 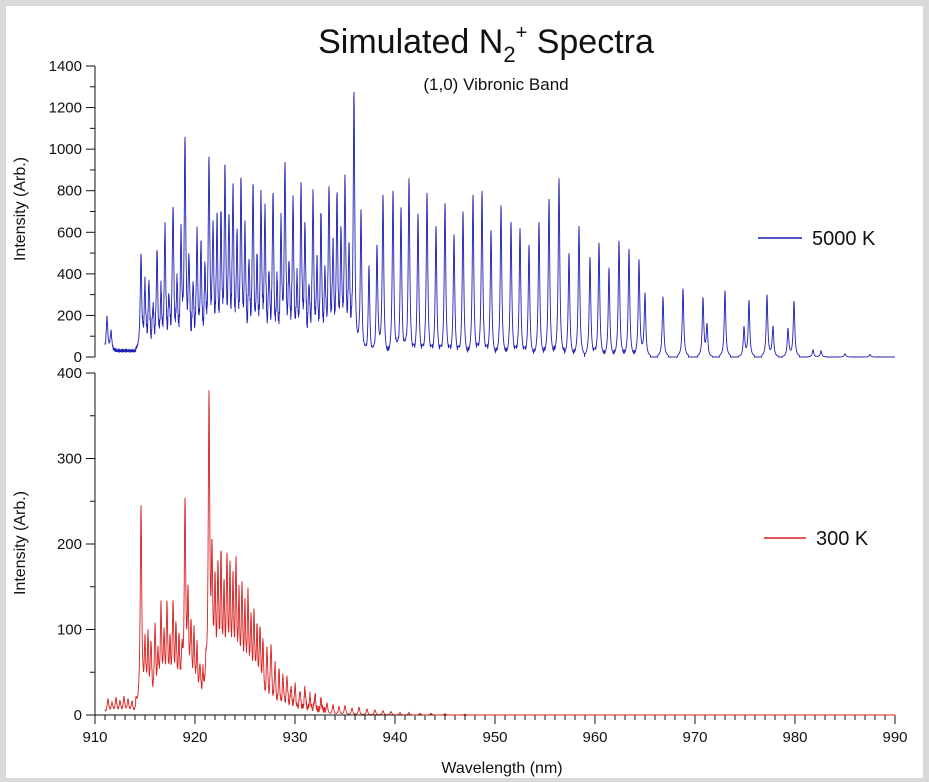 I want to click on bottom-y-tick-label: 0, so click(x=78, y=715).